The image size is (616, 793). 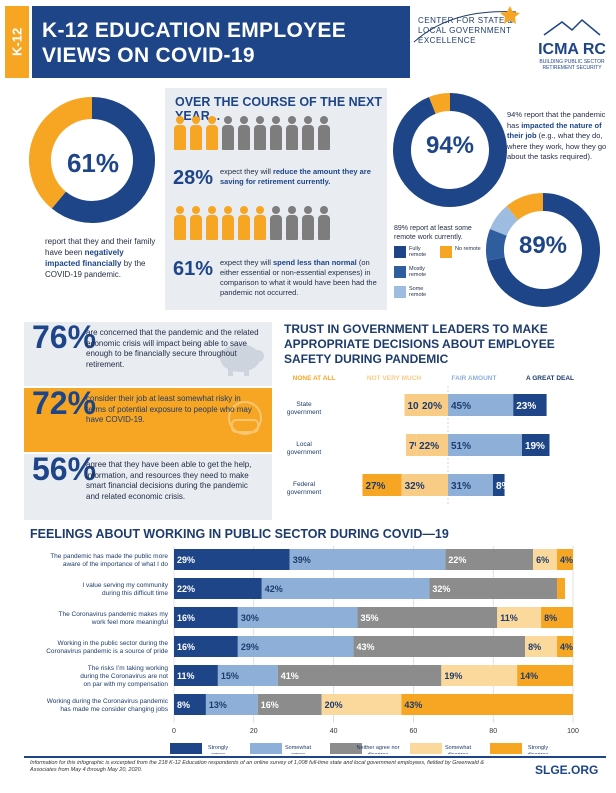 I want to click on spending-text-bold: spend less than normal, so click(x=314, y=262).